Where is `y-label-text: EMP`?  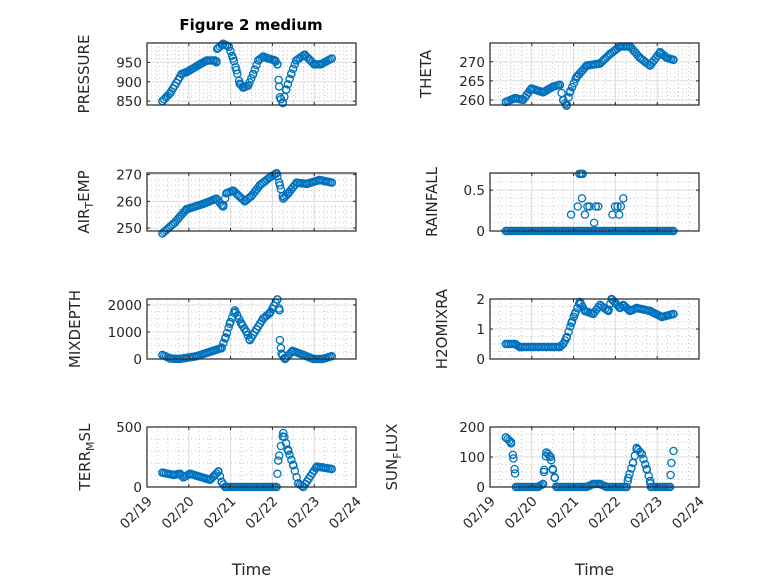 y-label-text: EMP is located at coordinates (84, 185).